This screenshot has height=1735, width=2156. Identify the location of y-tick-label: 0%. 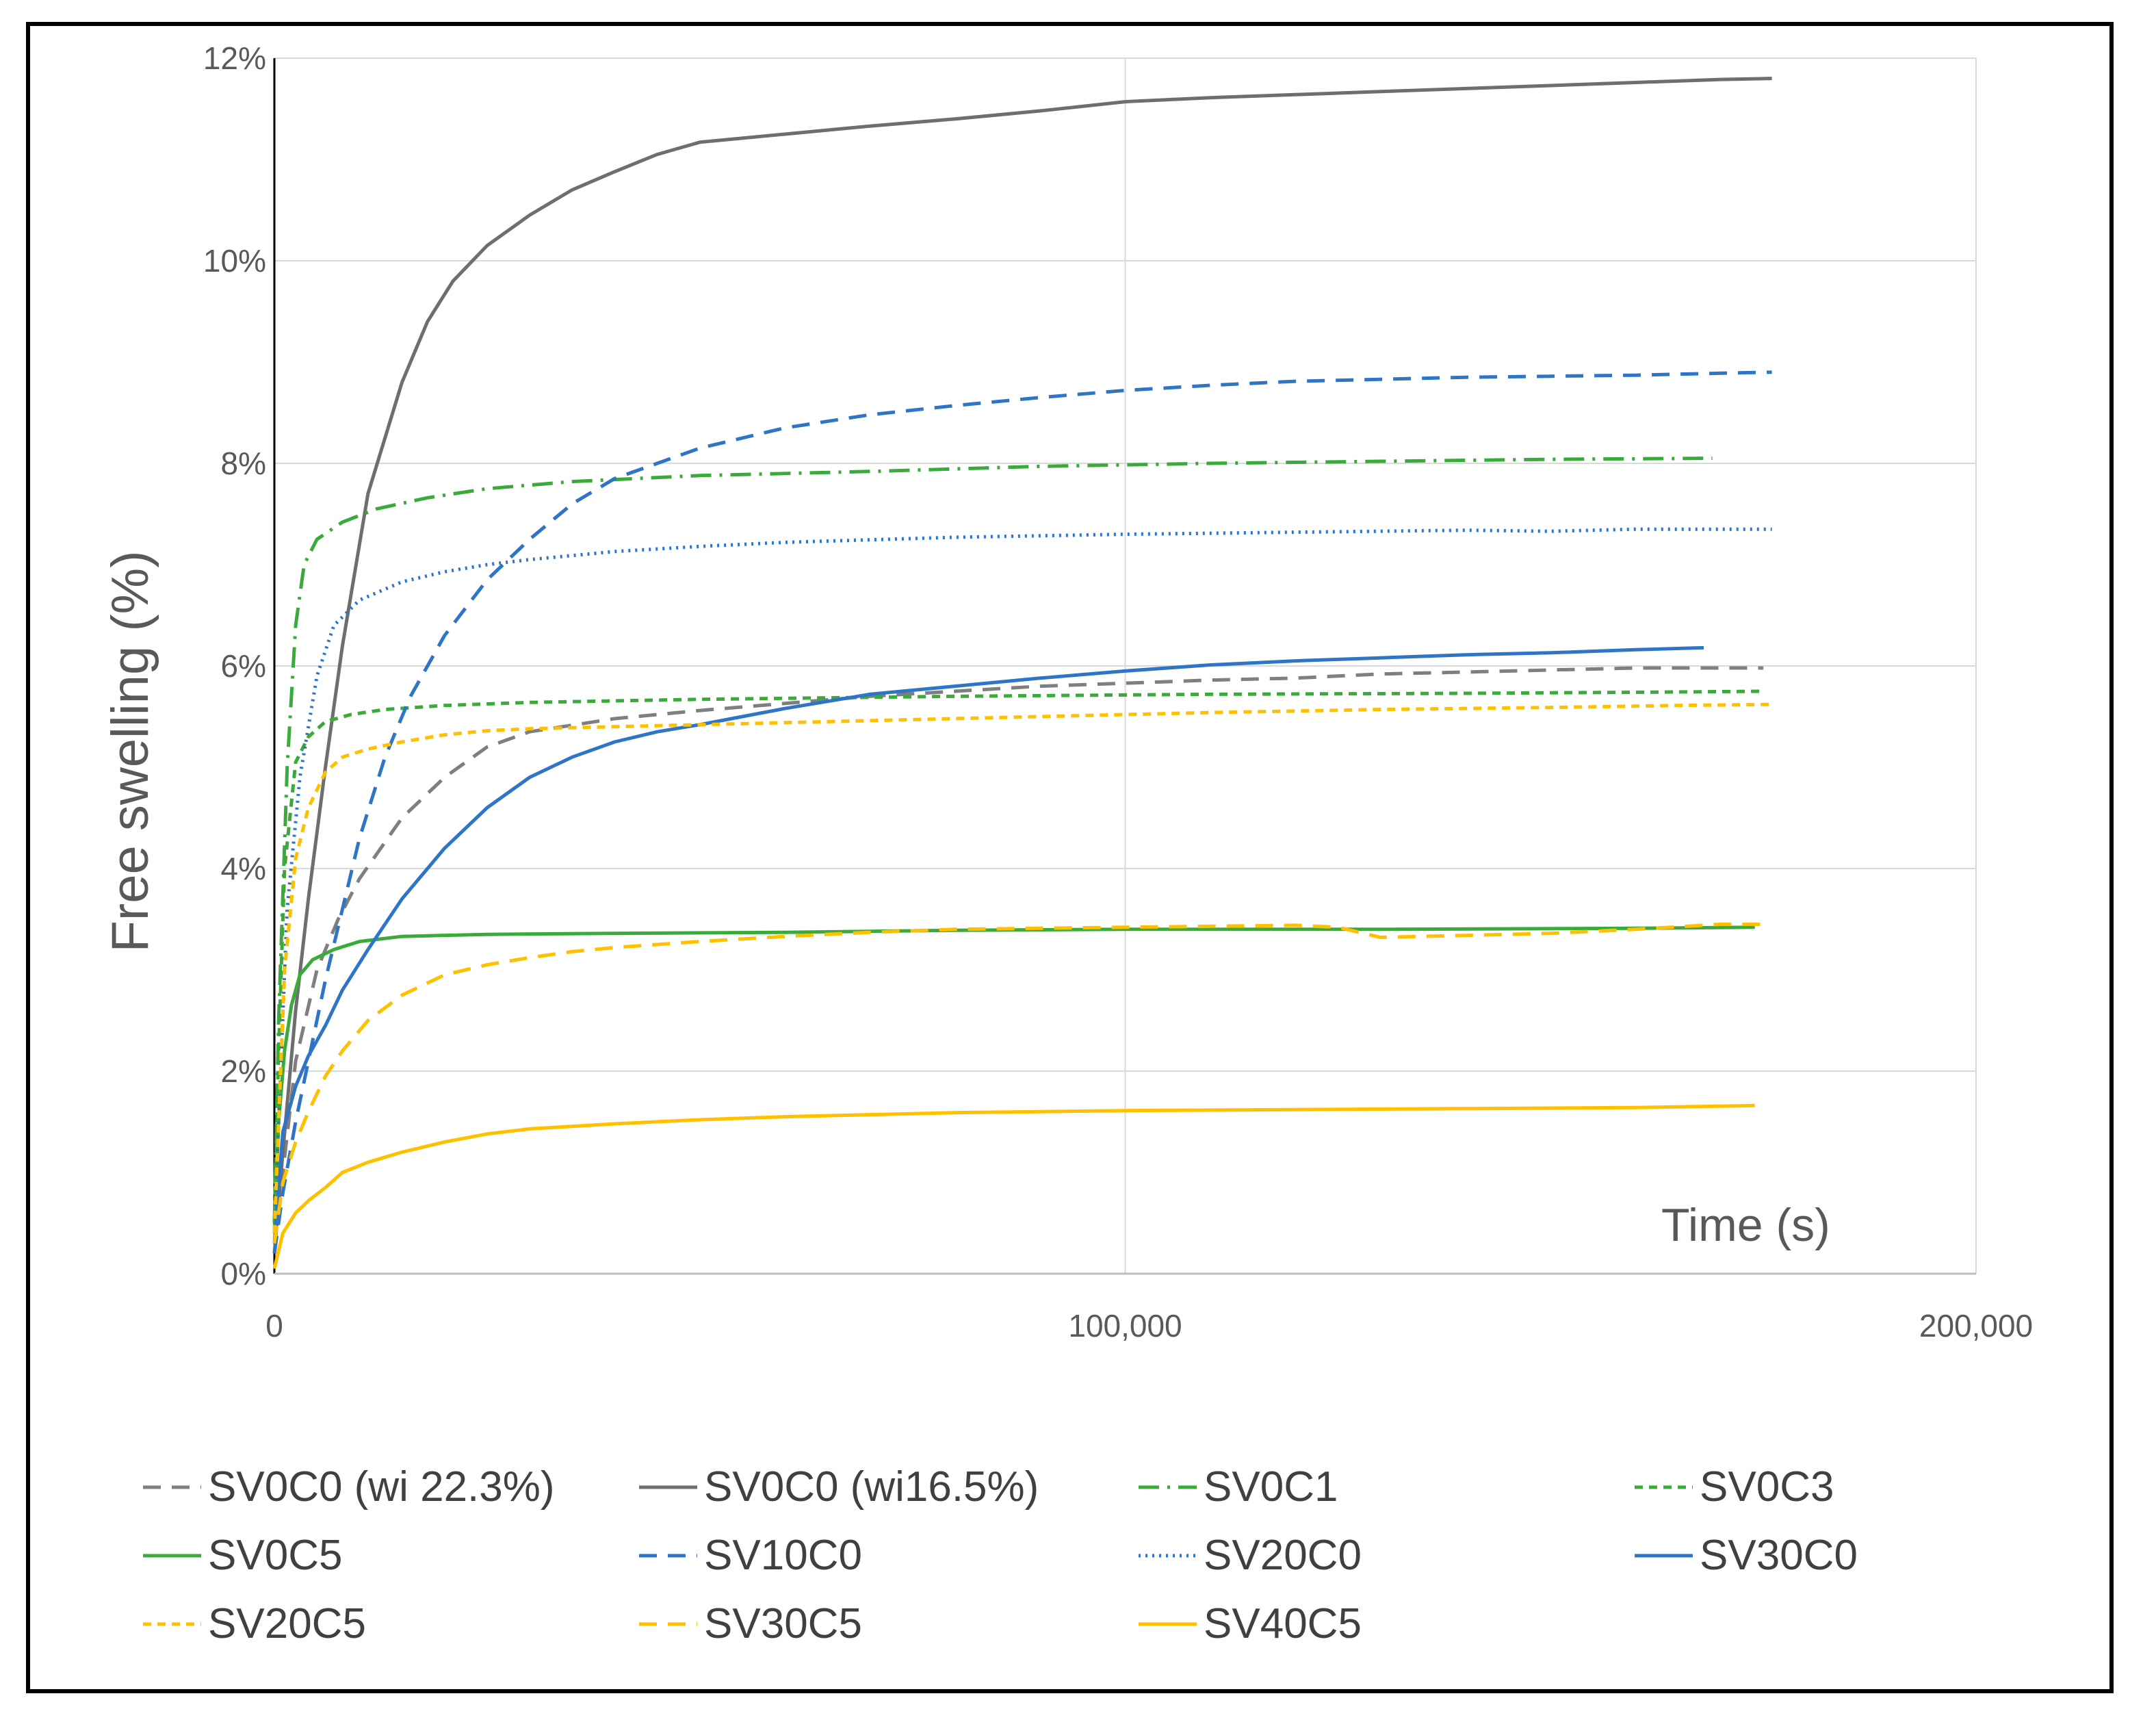
(243, 1274).